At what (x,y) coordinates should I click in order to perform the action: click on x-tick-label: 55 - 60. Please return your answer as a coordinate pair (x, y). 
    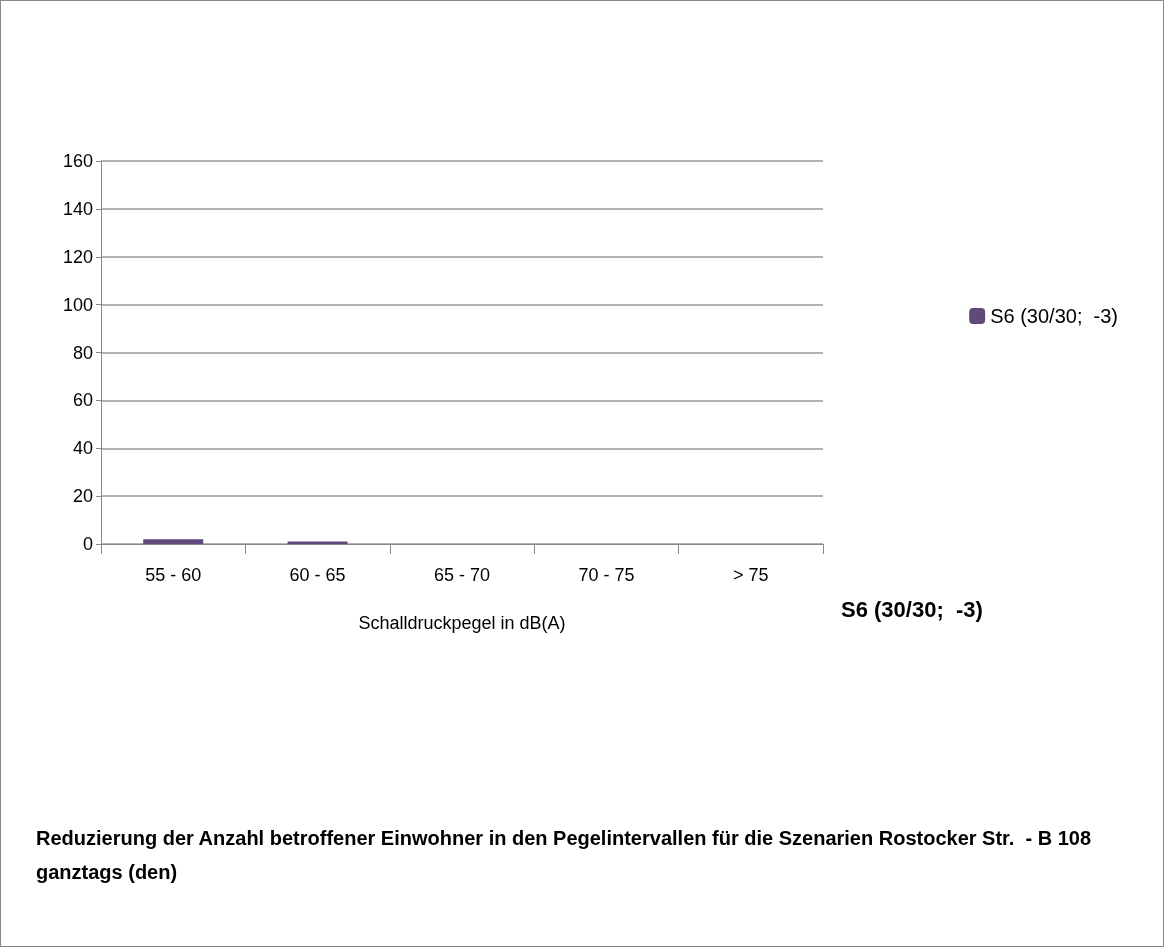
    Looking at the image, I should click on (173, 575).